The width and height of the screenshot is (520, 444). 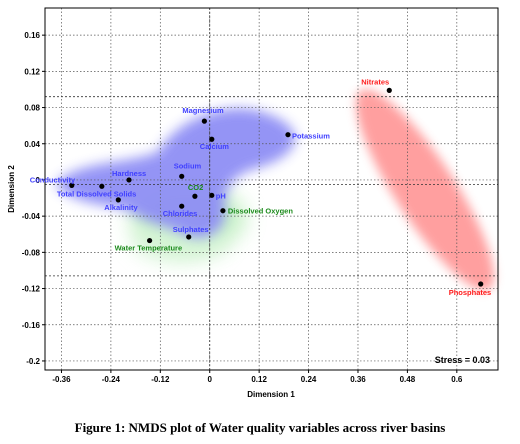 What do you see at coordinates (32, 144) in the screenshot?
I see `y-tick-label: 0.04` at bounding box center [32, 144].